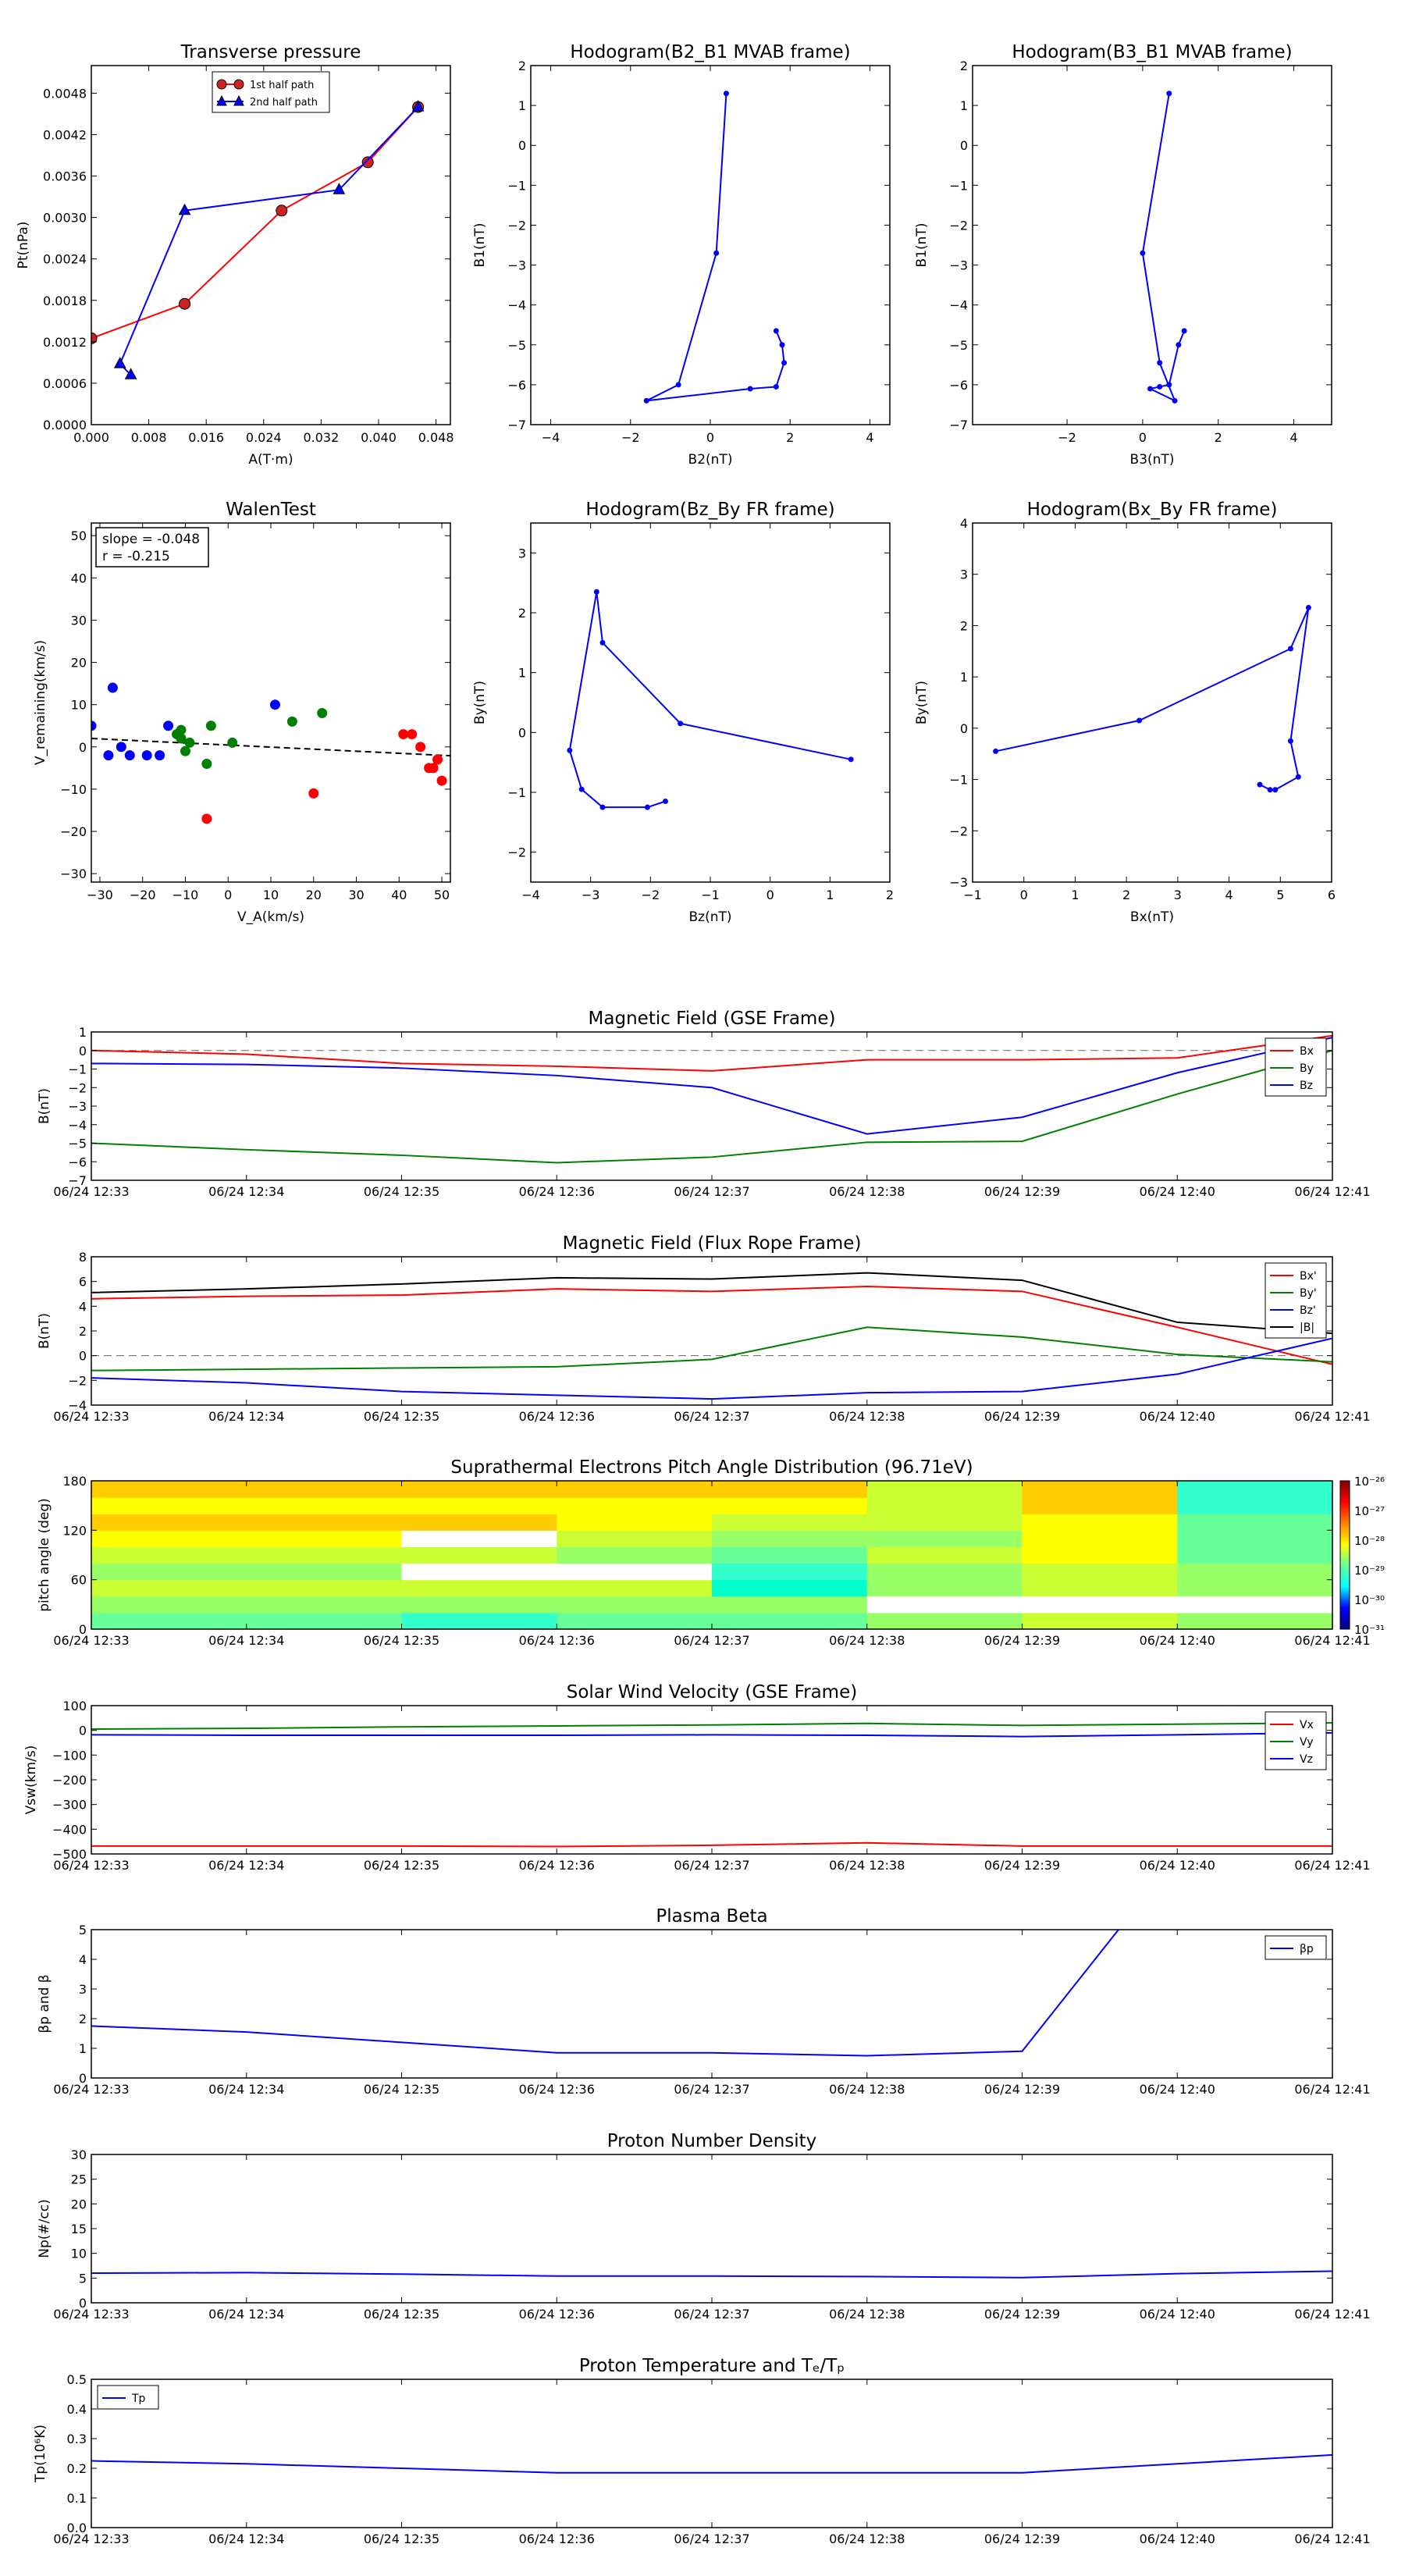 Image resolution: width=1405 pixels, height=2576 pixels. I want to click on colorbar-label: 10⁻²⁶, so click(1369, 1482).